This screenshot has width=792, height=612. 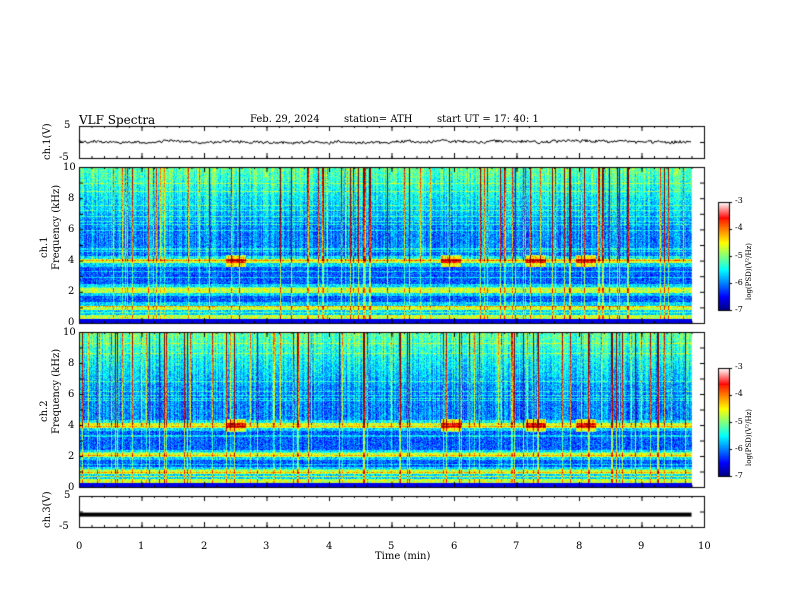 What do you see at coordinates (69, 167) in the screenshot?
I see `ch1-ytick-10: 10` at bounding box center [69, 167].